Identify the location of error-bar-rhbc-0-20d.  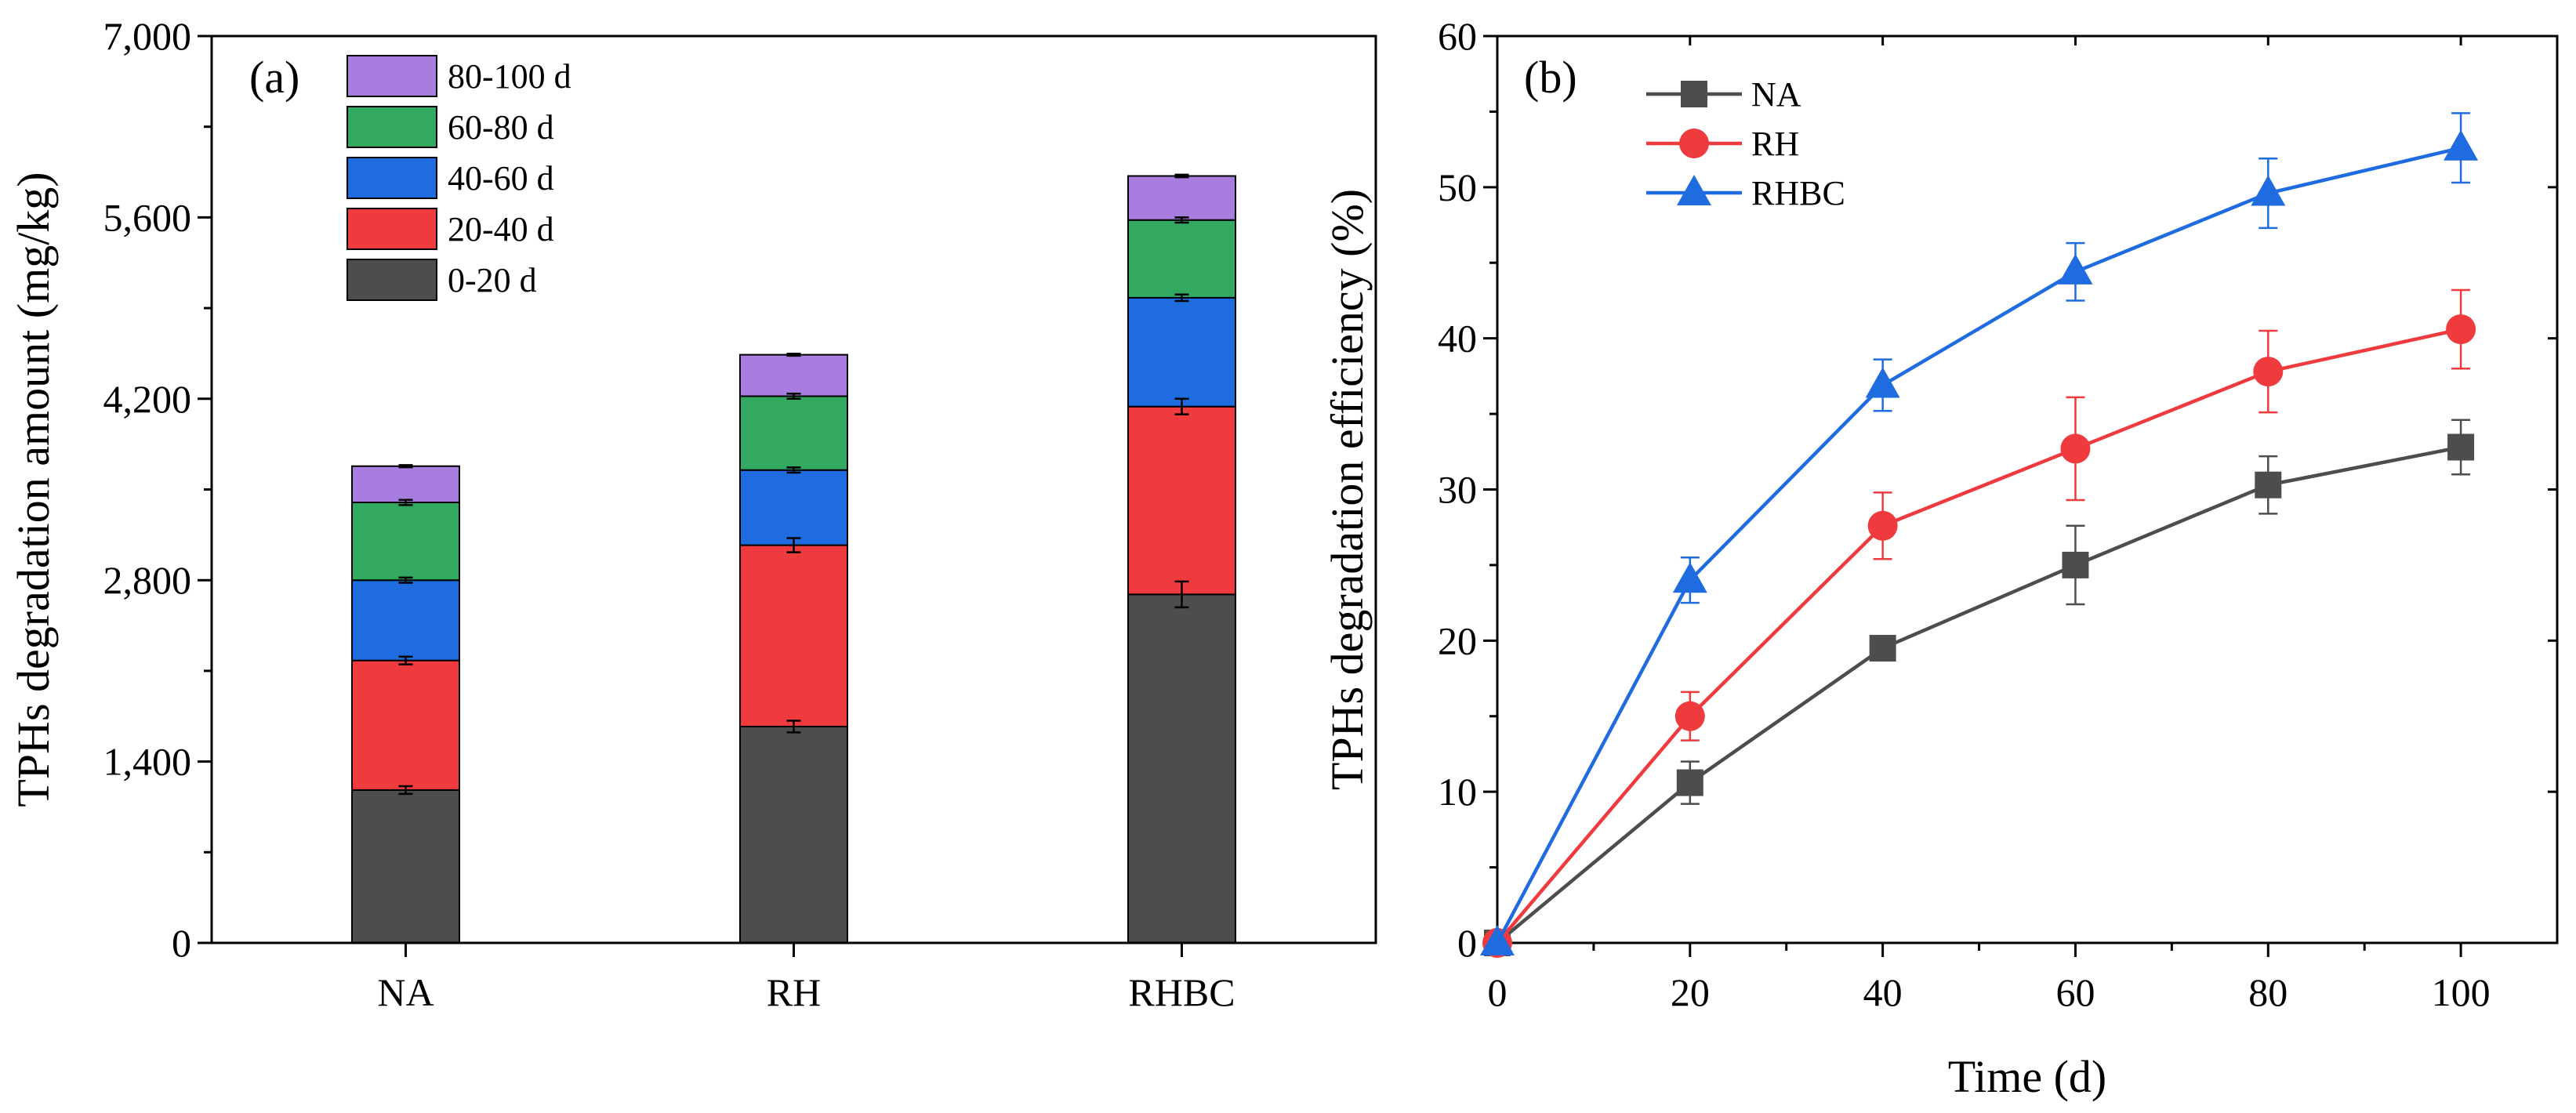
(1181, 594).